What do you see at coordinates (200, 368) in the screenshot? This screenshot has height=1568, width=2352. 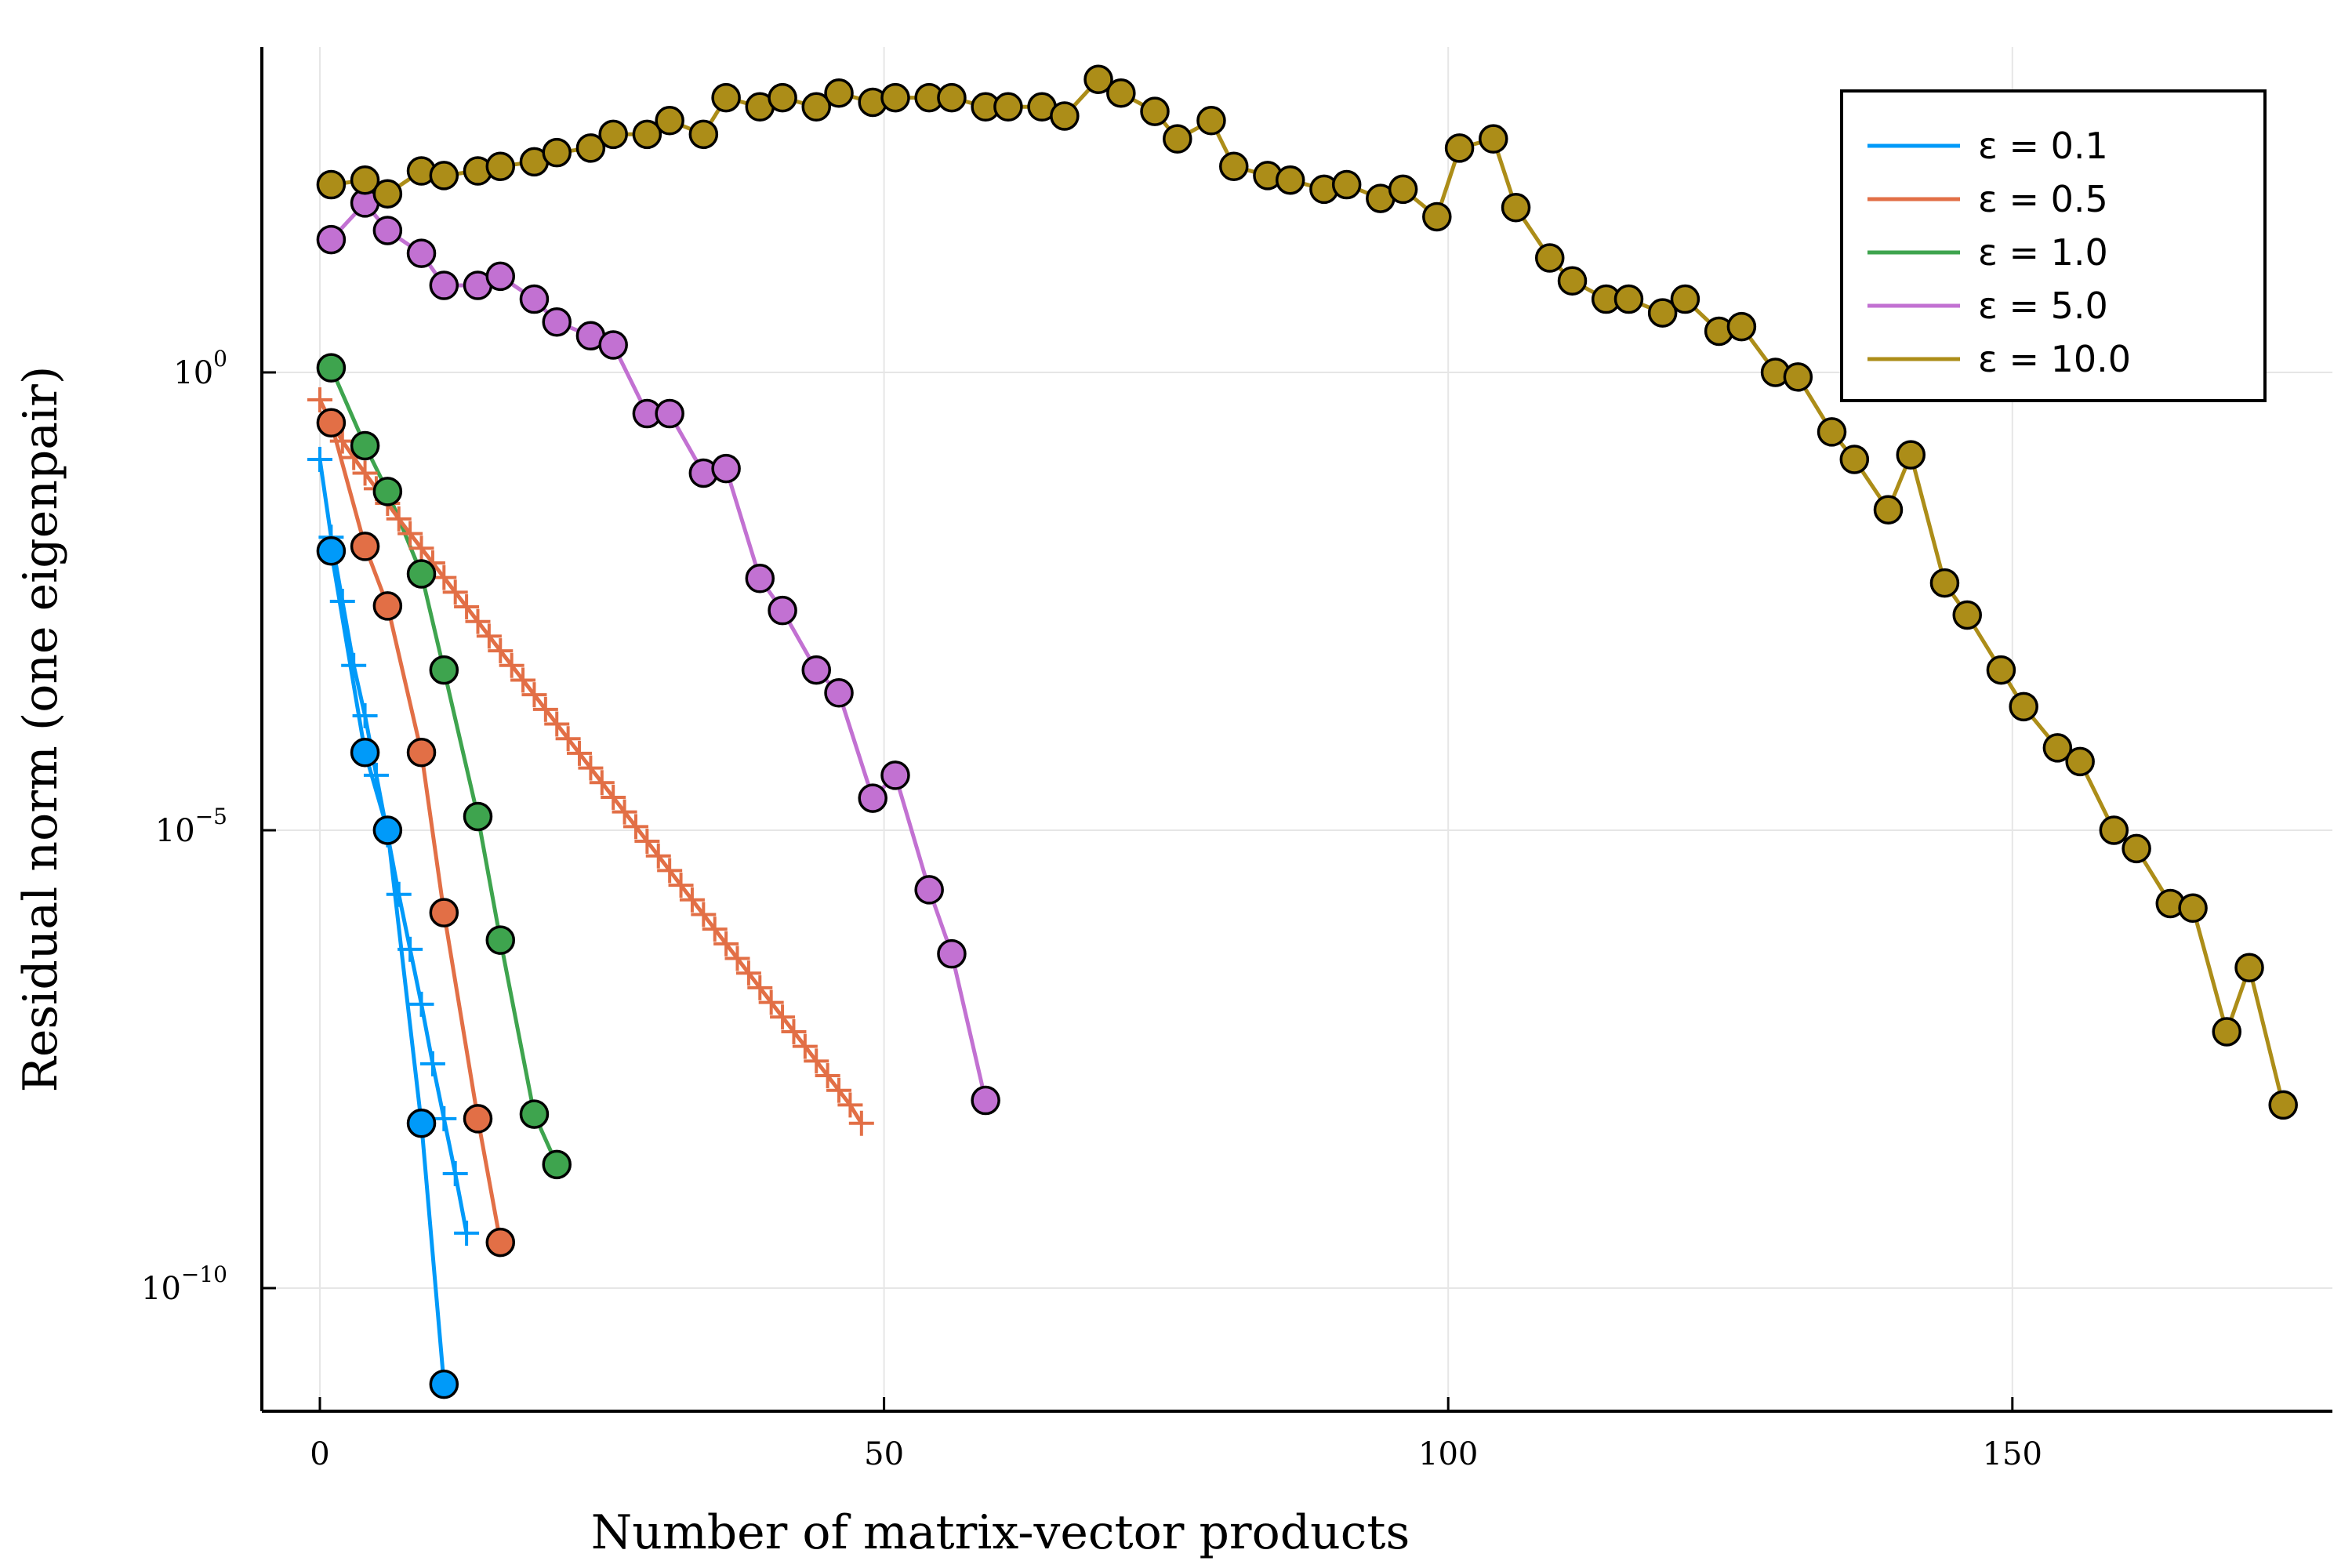 I see `y-tick-label: 100` at bounding box center [200, 368].